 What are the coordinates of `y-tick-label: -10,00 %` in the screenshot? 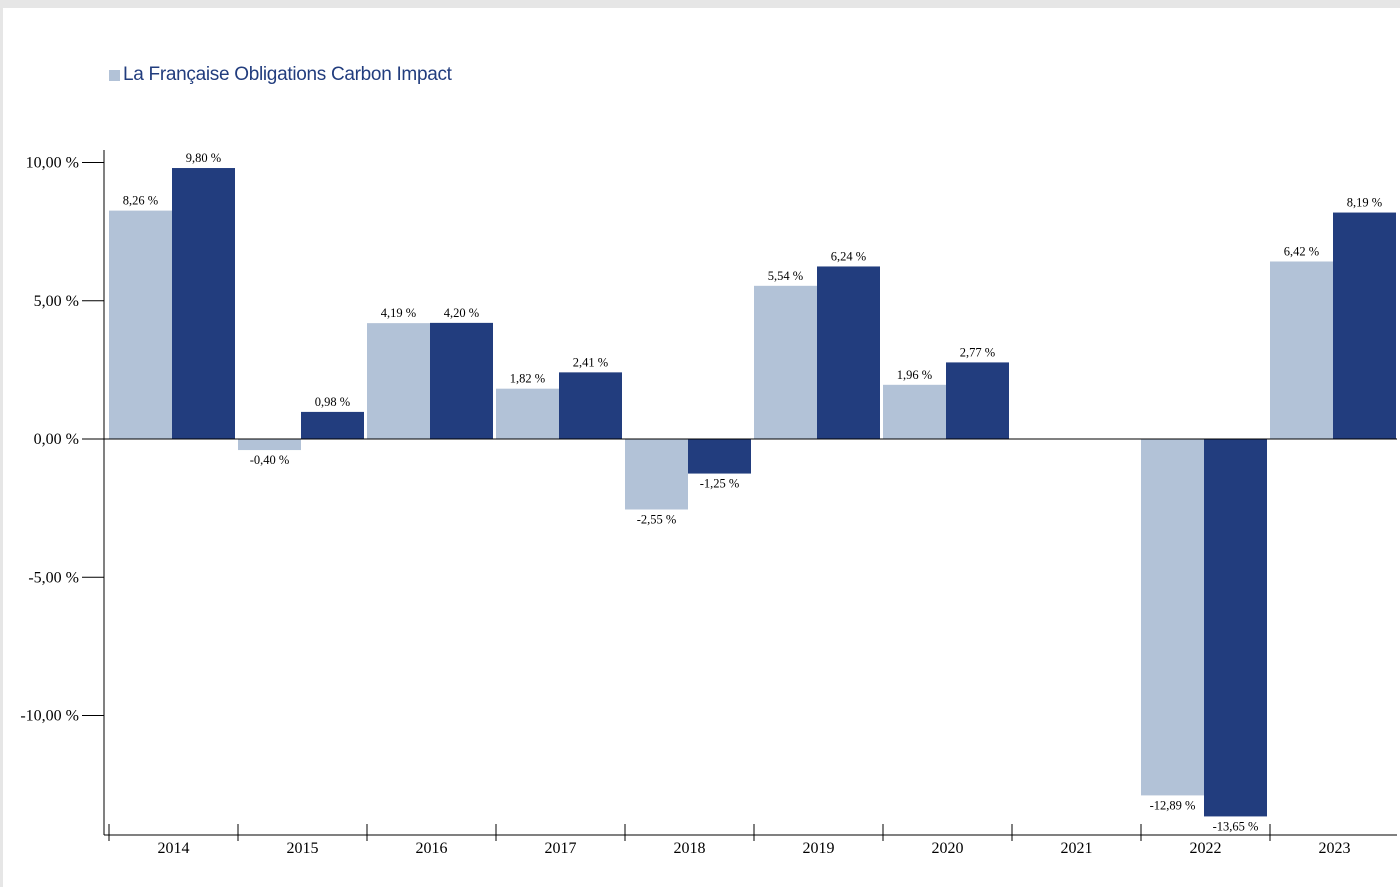 It's located at (49, 716).